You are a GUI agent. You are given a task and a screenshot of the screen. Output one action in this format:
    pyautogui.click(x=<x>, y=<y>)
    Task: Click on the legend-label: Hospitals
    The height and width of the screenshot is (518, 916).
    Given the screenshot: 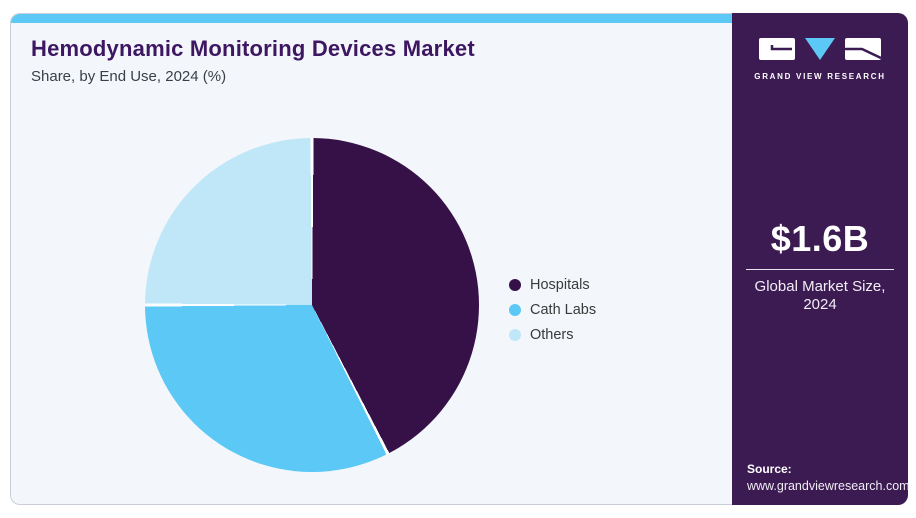 What is the action you would take?
    pyautogui.click(x=560, y=284)
    